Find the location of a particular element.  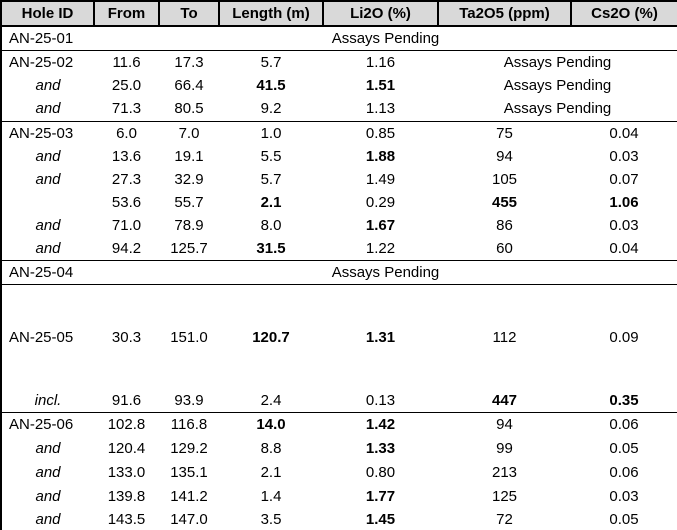

cell: 133.0 is located at coordinates (126, 472).